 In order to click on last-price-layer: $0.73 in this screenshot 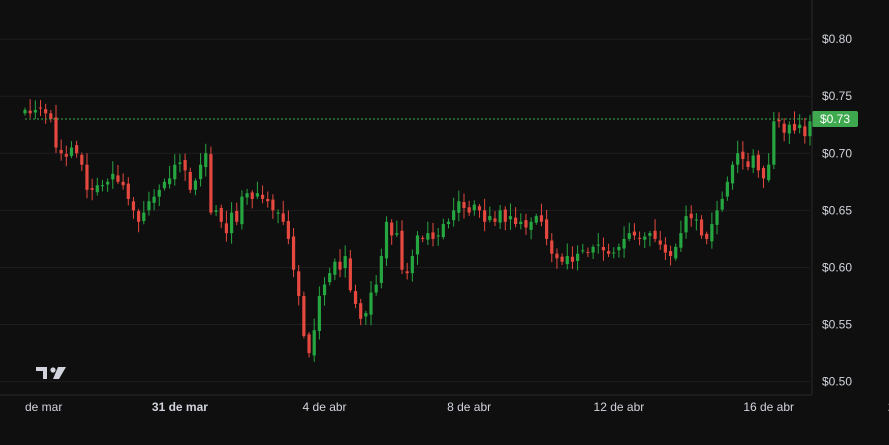, I will do `click(441, 119)`.